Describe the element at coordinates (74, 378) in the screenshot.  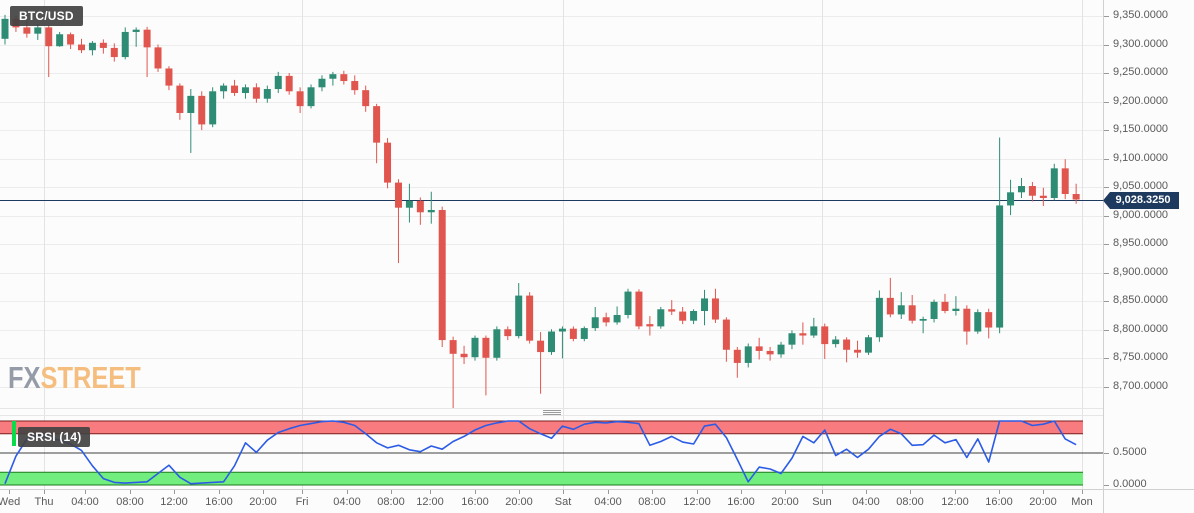
I see `fxstreet-watermark: FXSTREET` at that location.